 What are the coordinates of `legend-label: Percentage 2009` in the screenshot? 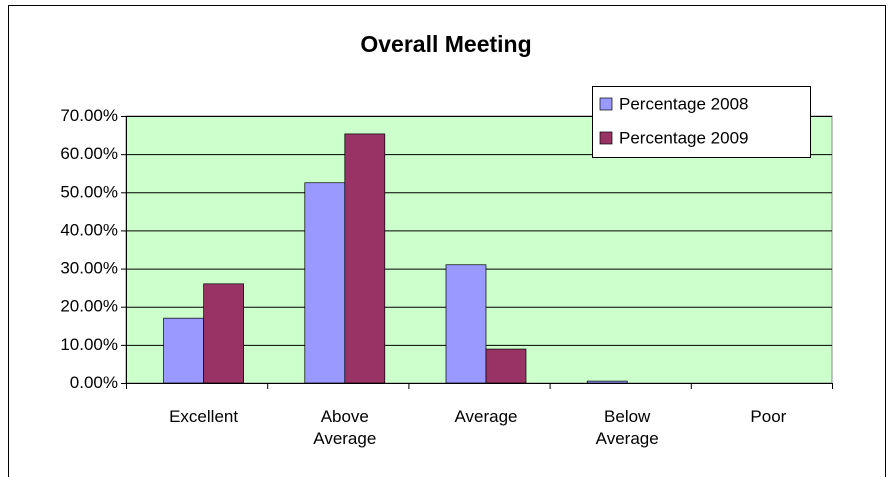 It's located at (684, 137).